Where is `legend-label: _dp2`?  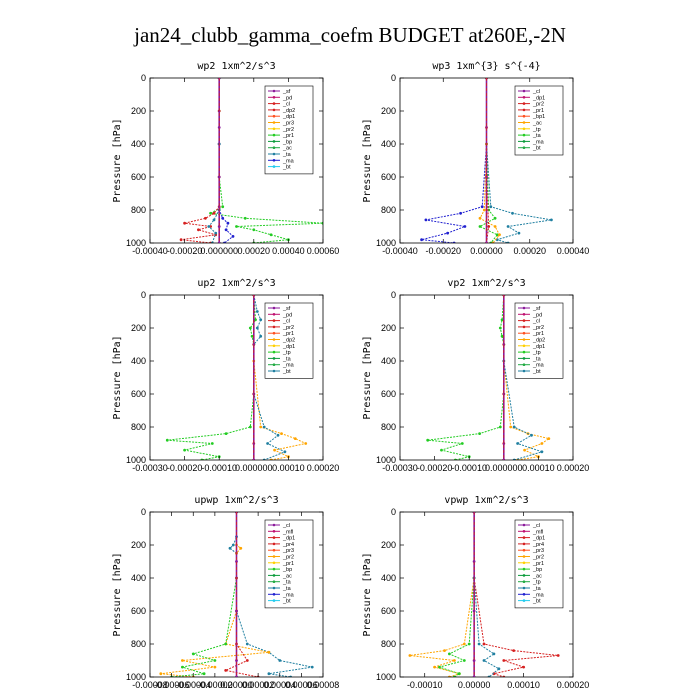
legend-label: _dp2 is located at coordinates (288, 111).